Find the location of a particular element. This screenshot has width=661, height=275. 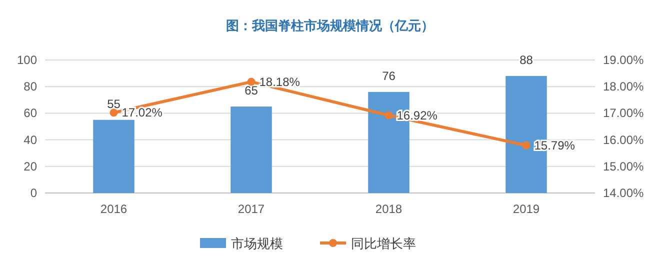

chart-title: 图：我国脊柱市场规模情况（亿元） is located at coordinates (330, 25).